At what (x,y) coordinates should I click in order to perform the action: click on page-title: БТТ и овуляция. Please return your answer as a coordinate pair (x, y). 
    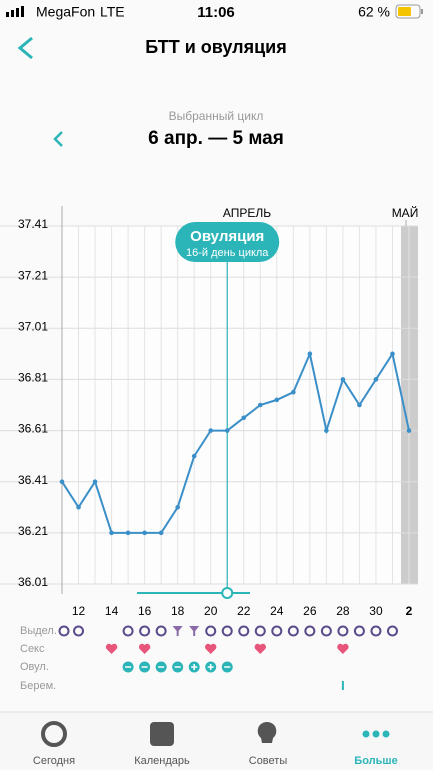
    Looking at the image, I should click on (216, 47).